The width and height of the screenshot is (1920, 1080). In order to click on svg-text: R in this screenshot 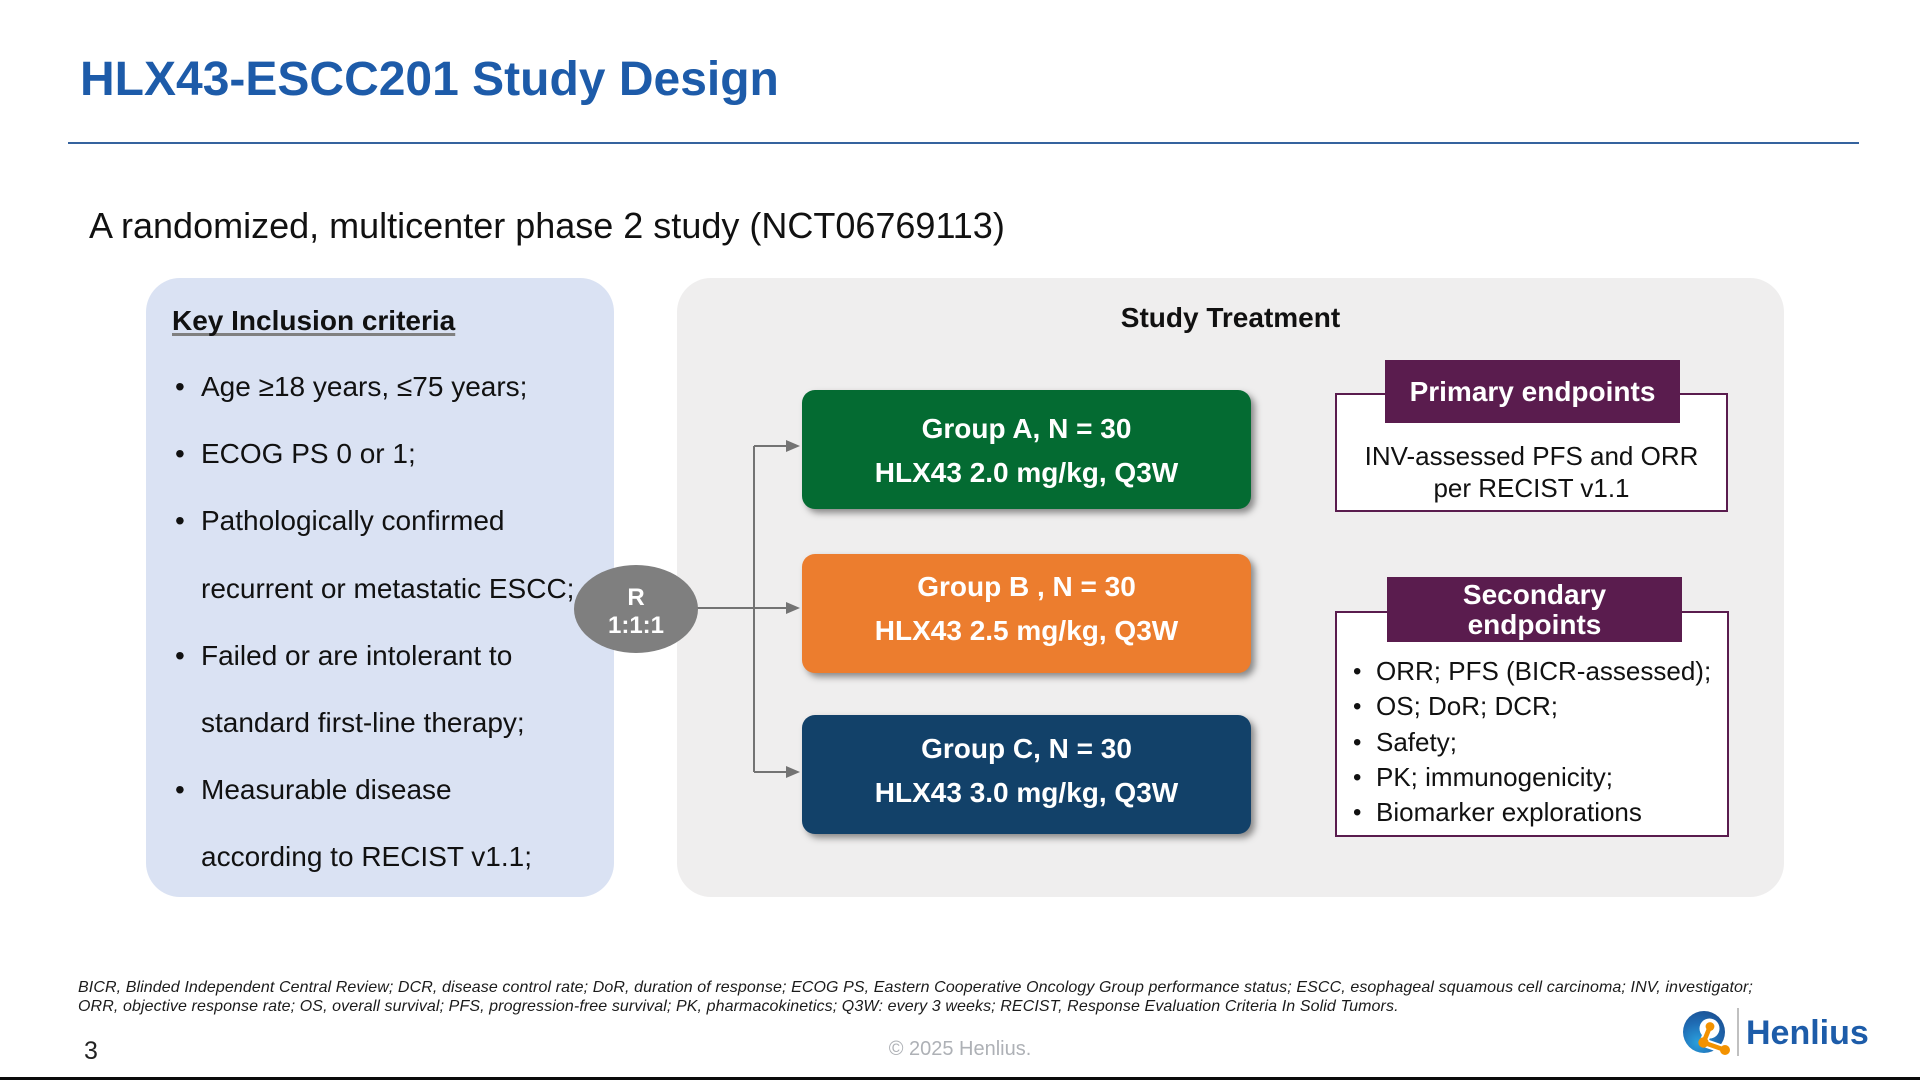, I will do `click(635, 597)`.